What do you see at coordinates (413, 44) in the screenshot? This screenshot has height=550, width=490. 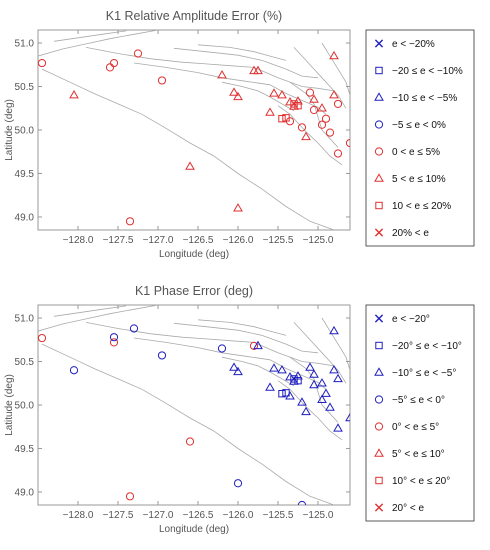 I see `legend-label: e < −20%` at bounding box center [413, 44].